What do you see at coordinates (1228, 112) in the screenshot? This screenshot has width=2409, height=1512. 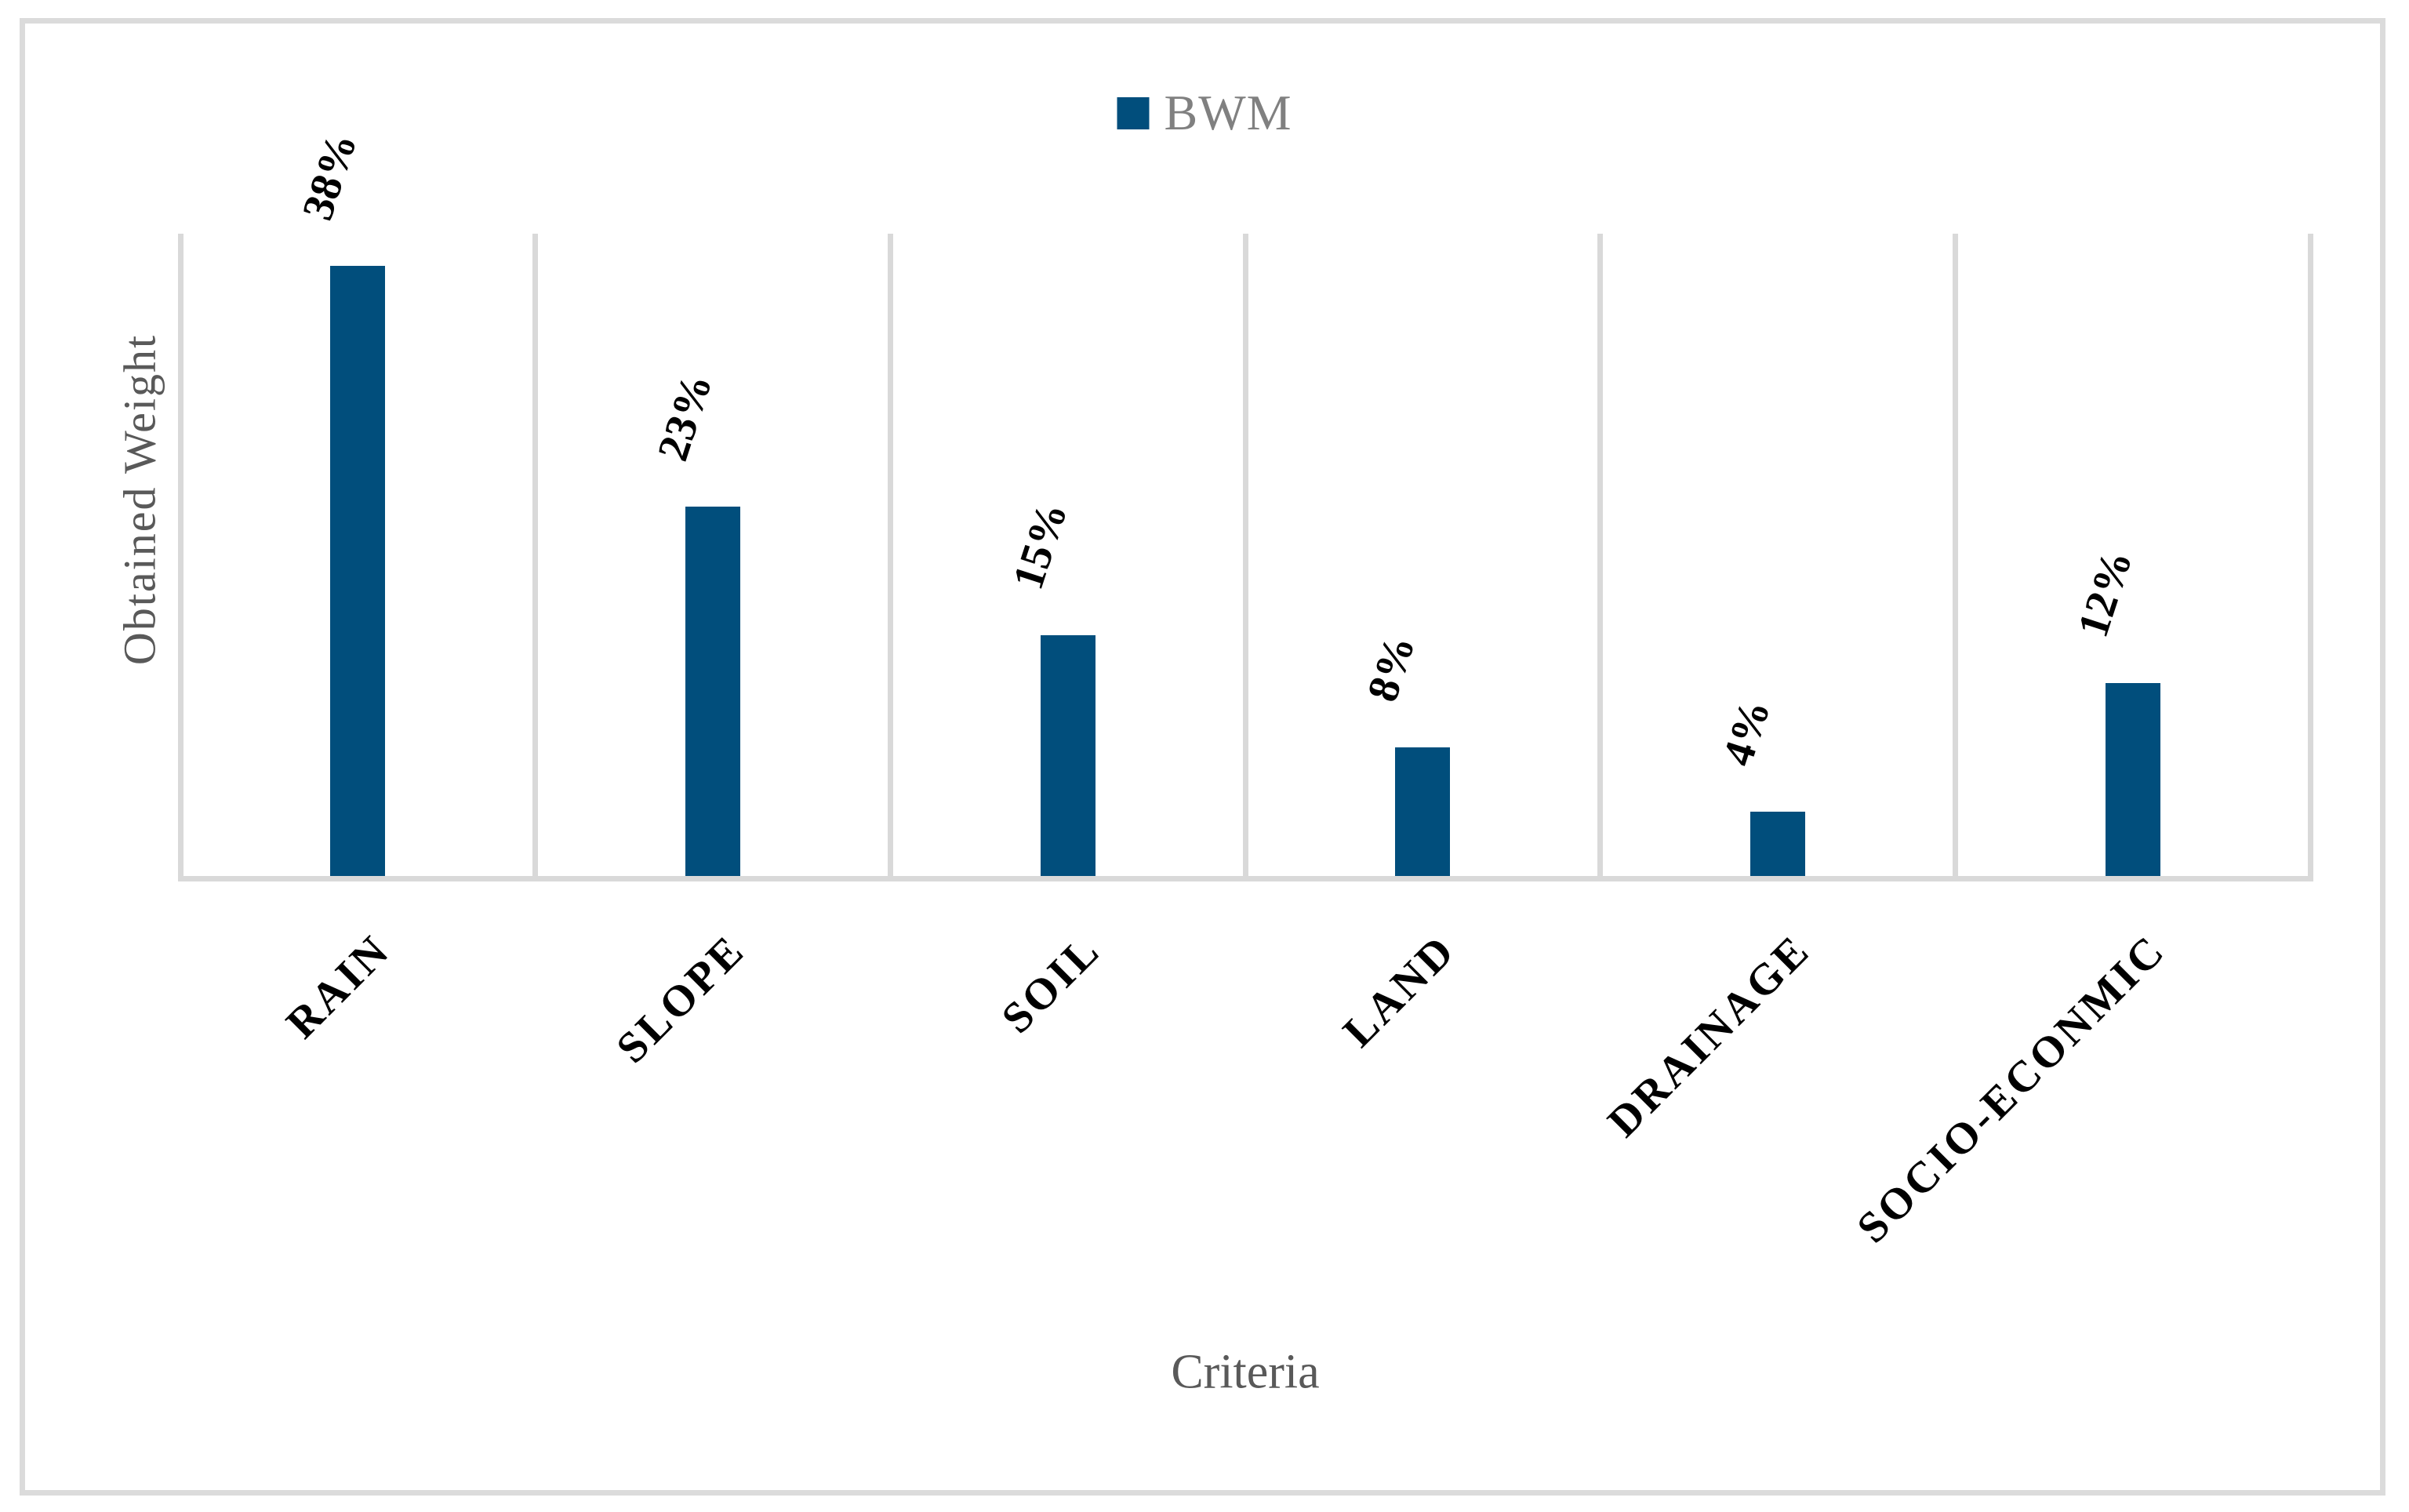 I see `legend-label: BWM` at bounding box center [1228, 112].